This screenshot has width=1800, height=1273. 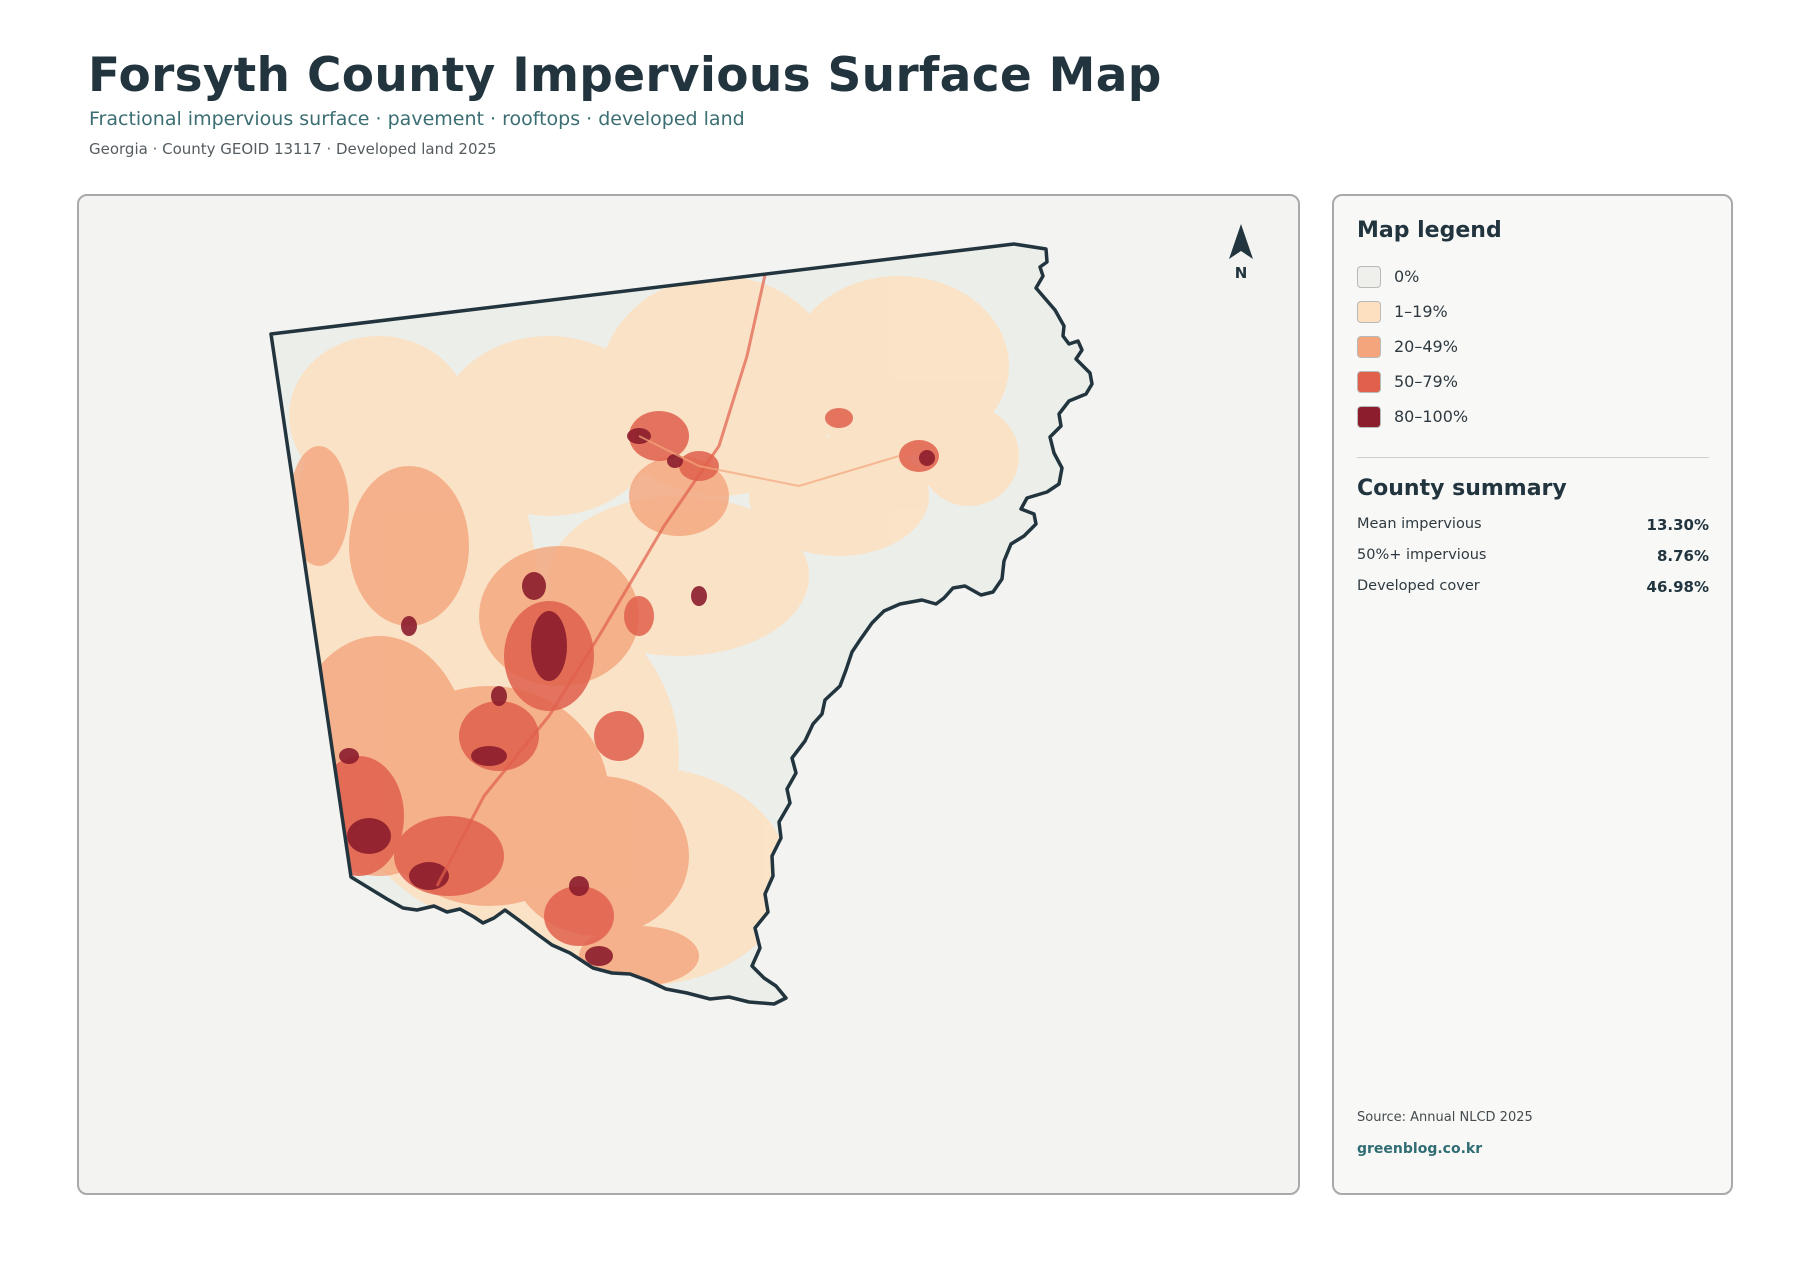 I want to click on legend-label: 80–100%, so click(x=1431, y=416).